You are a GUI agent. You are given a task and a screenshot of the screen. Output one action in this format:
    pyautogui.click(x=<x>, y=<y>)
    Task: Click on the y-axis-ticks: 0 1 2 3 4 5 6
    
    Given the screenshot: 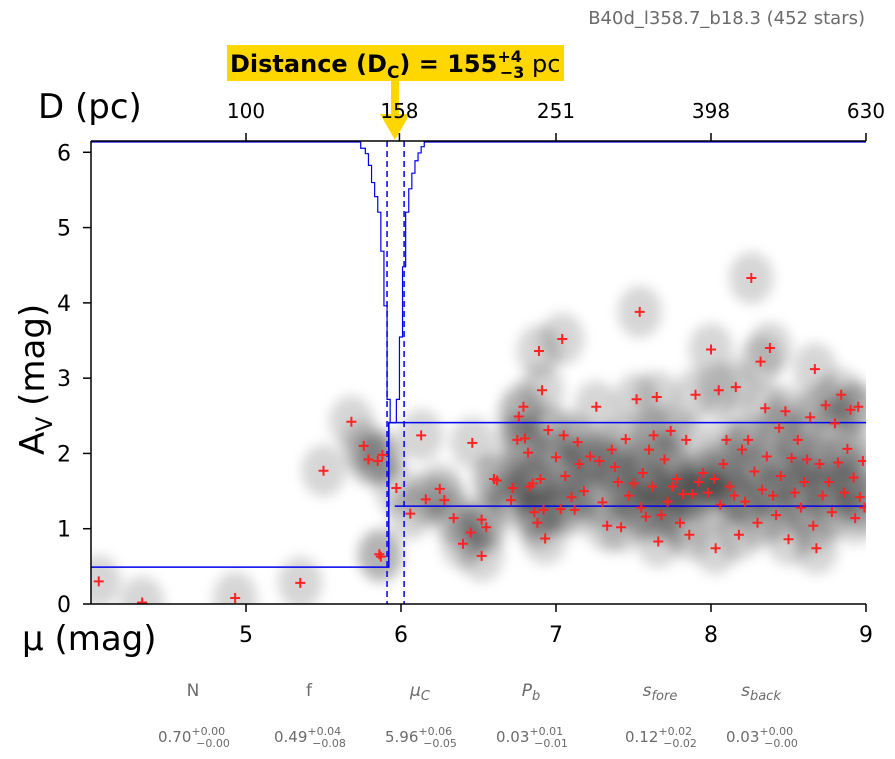 What is the action you would take?
    pyautogui.click(x=74, y=379)
    